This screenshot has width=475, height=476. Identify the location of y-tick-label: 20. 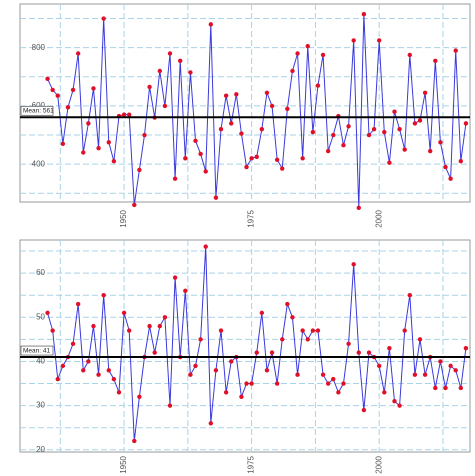
(40, 449).